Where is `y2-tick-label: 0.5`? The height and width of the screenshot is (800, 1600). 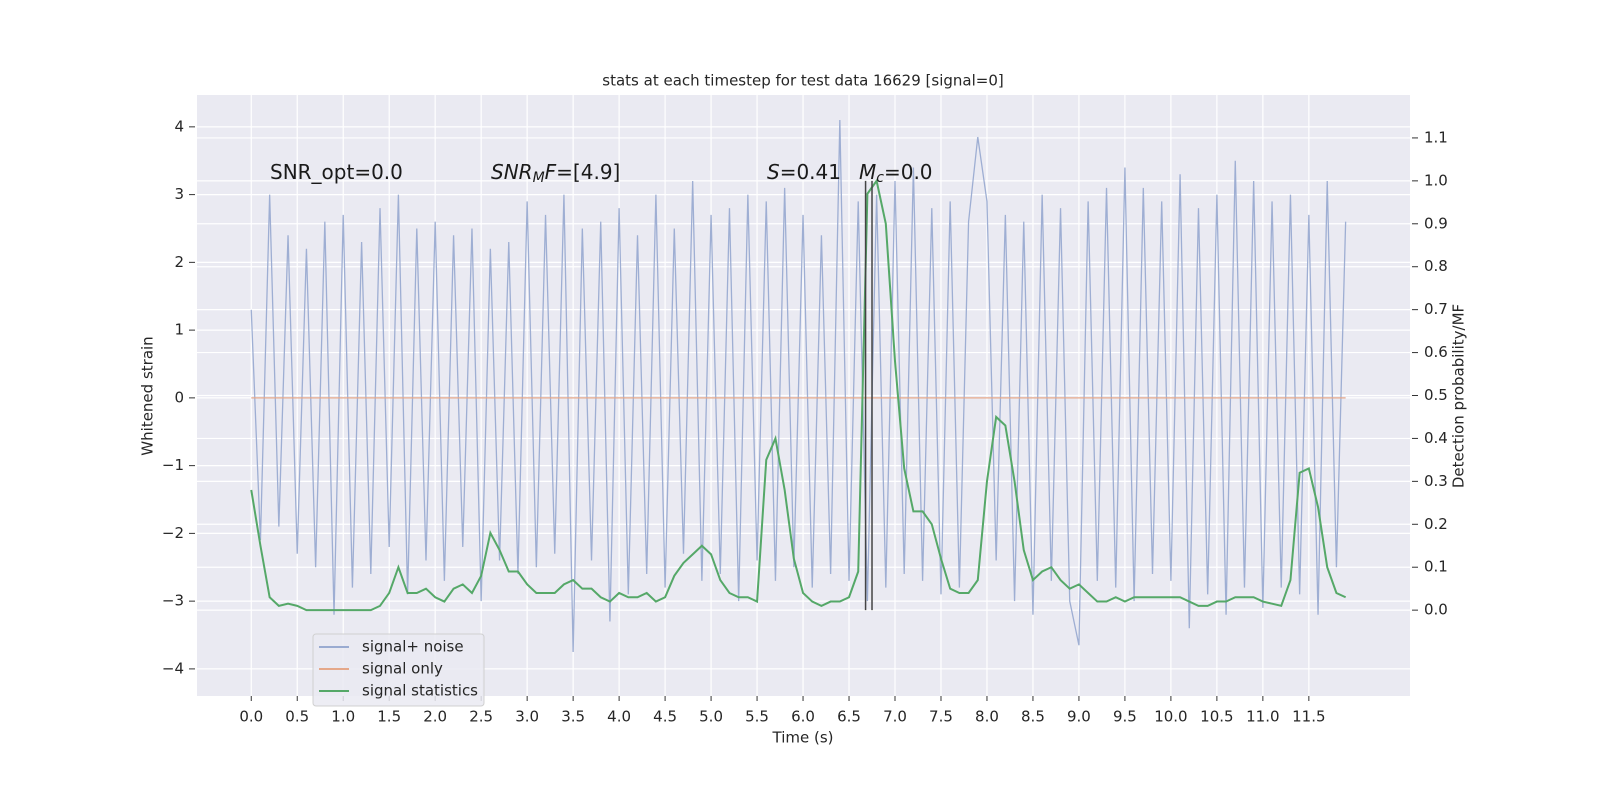 y2-tick-label: 0.5 is located at coordinates (1436, 395).